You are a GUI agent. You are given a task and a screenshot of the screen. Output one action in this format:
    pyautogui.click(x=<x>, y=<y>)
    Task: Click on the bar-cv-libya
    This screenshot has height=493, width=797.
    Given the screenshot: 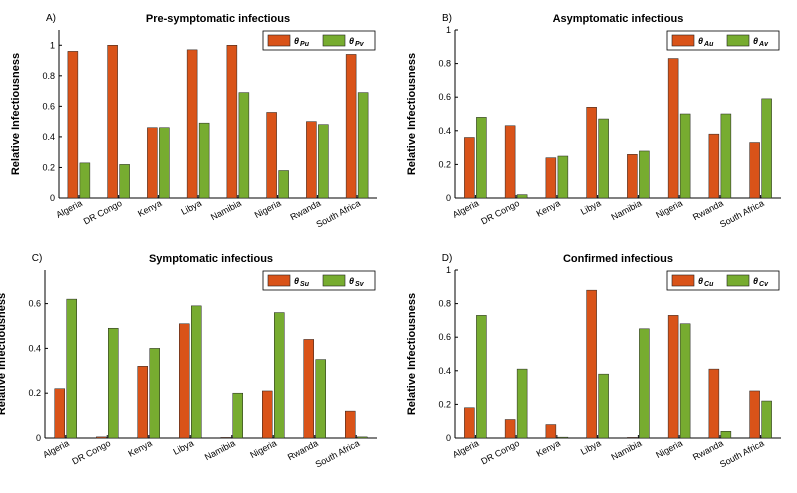 What is the action you would take?
    pyautogui.click(x=603, y=406)
    